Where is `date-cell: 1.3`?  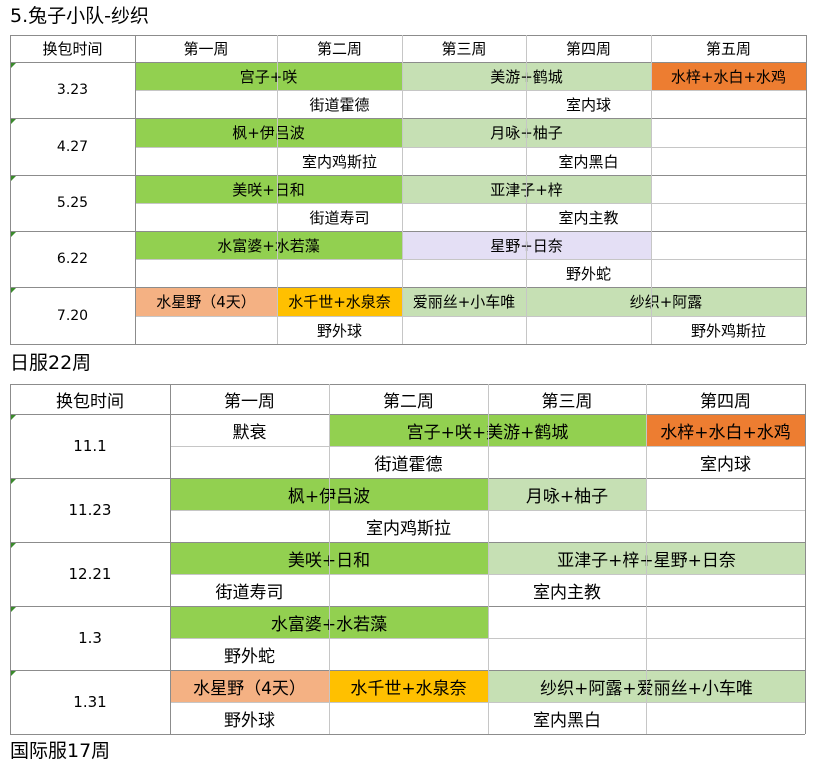 date-cell: 1.3 is located at coordinates (90, 638).